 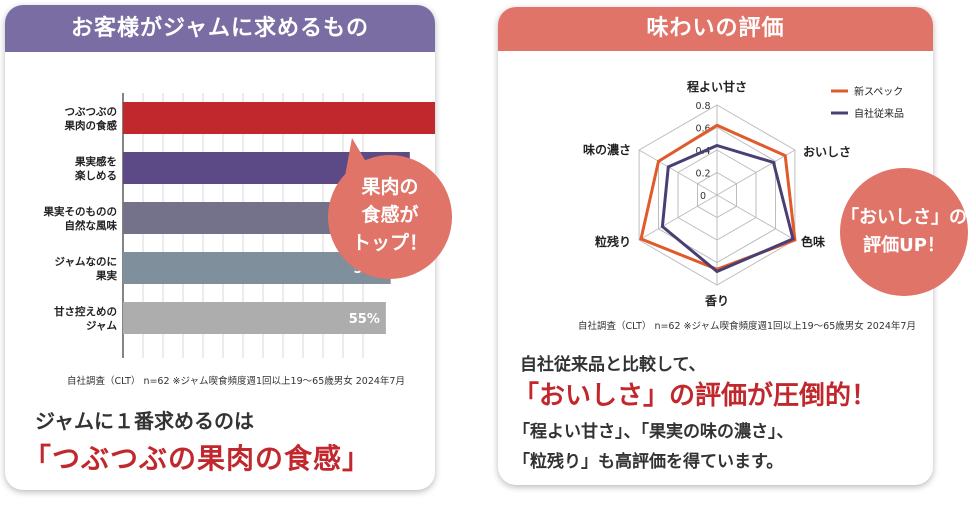 I want to click on left-summary-line2: 「つぶつぶの果肉の食感」, so click(x=197, y=458).